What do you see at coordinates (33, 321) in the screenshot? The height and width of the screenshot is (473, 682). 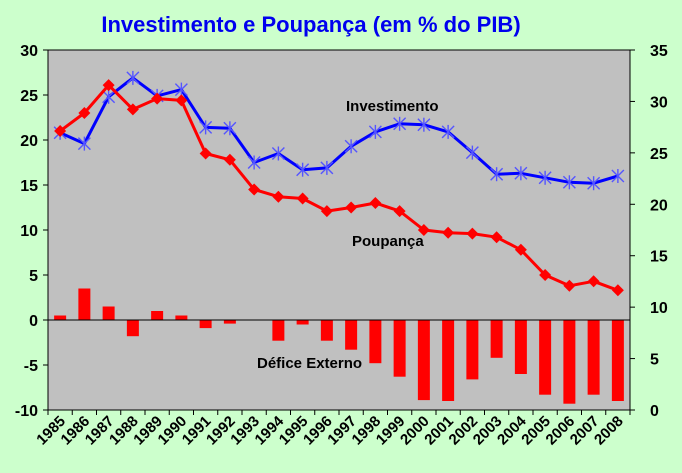 I see `left-tick-label: 0` at bounding box center [33, 321].